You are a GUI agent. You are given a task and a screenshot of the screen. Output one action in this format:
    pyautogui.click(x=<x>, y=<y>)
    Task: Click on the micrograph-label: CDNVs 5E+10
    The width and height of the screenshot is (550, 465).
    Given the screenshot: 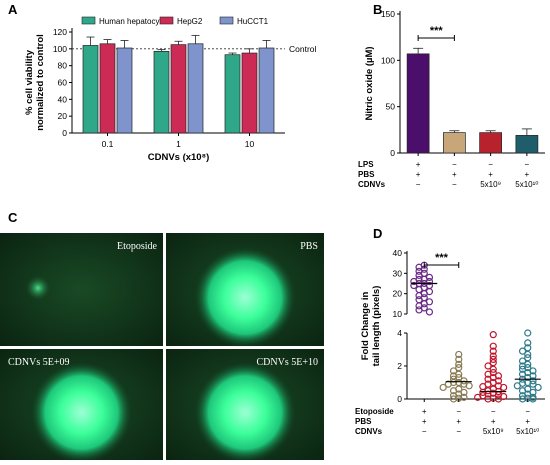 What is the action you would take?
    pyautogui.click(x=287, y=362)
    